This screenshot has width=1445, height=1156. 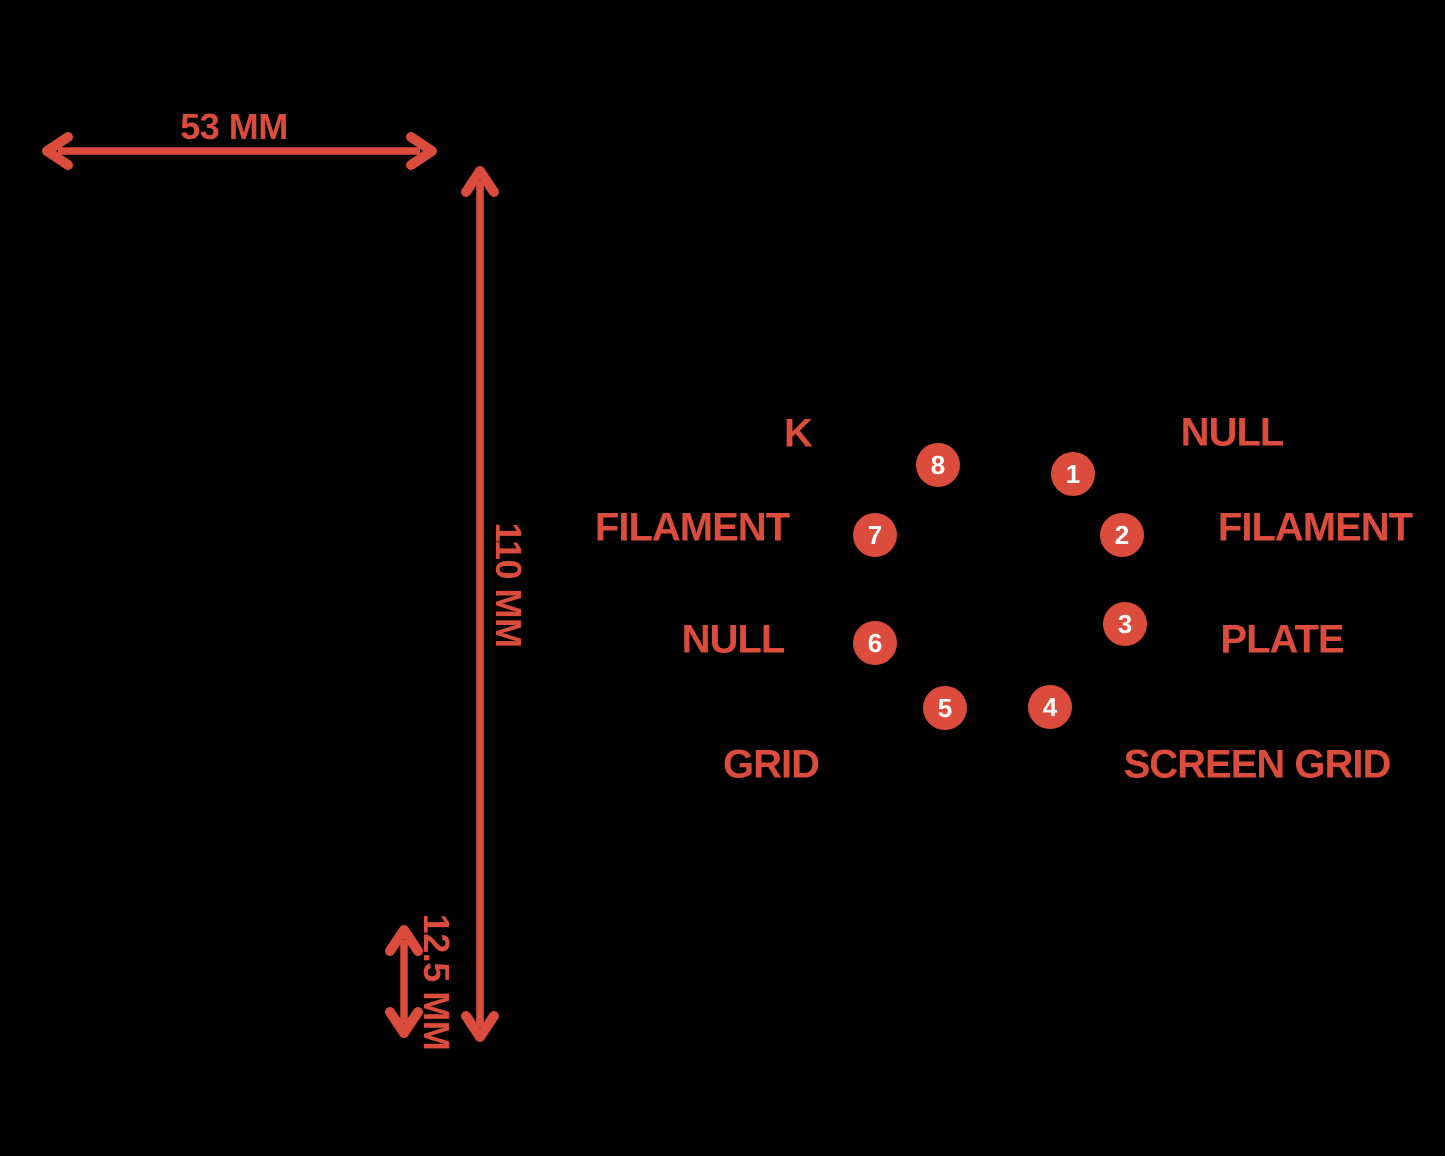 What do you see at coordinates (1315, 527) in the screenshot?
I see `pin-2-function-label: FILAMENT` at bounding box center [1315, 527].